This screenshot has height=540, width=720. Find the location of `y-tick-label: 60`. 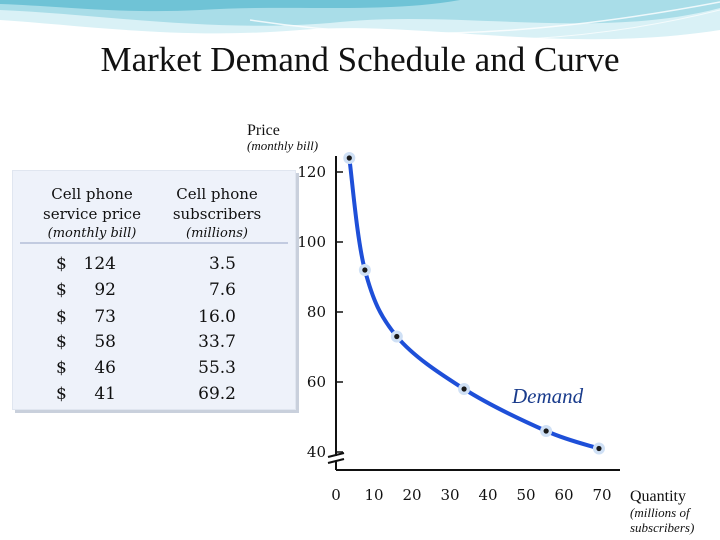

y-tick-label: 60 is located at coordinates (316, 382).